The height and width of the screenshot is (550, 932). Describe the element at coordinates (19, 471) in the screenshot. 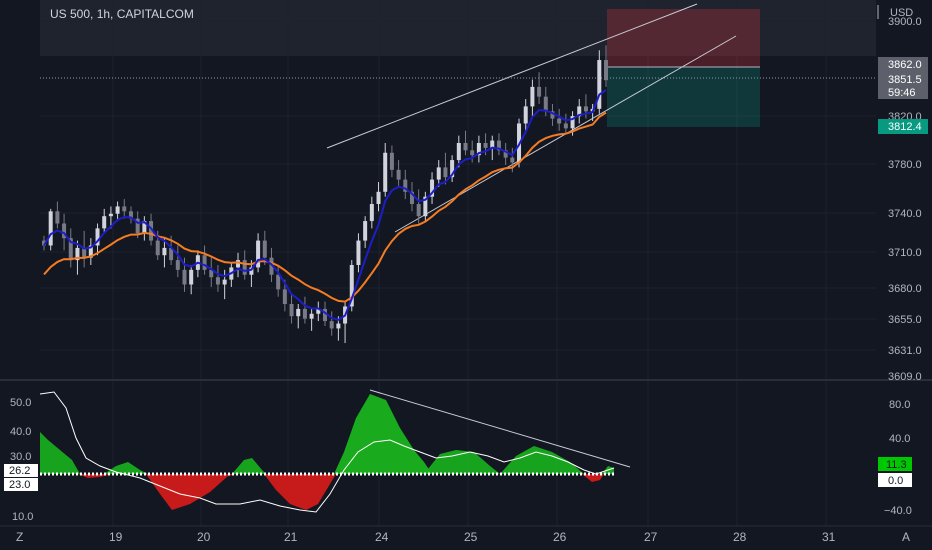

I see `osc-left-badge-text: 26.2` at that location.